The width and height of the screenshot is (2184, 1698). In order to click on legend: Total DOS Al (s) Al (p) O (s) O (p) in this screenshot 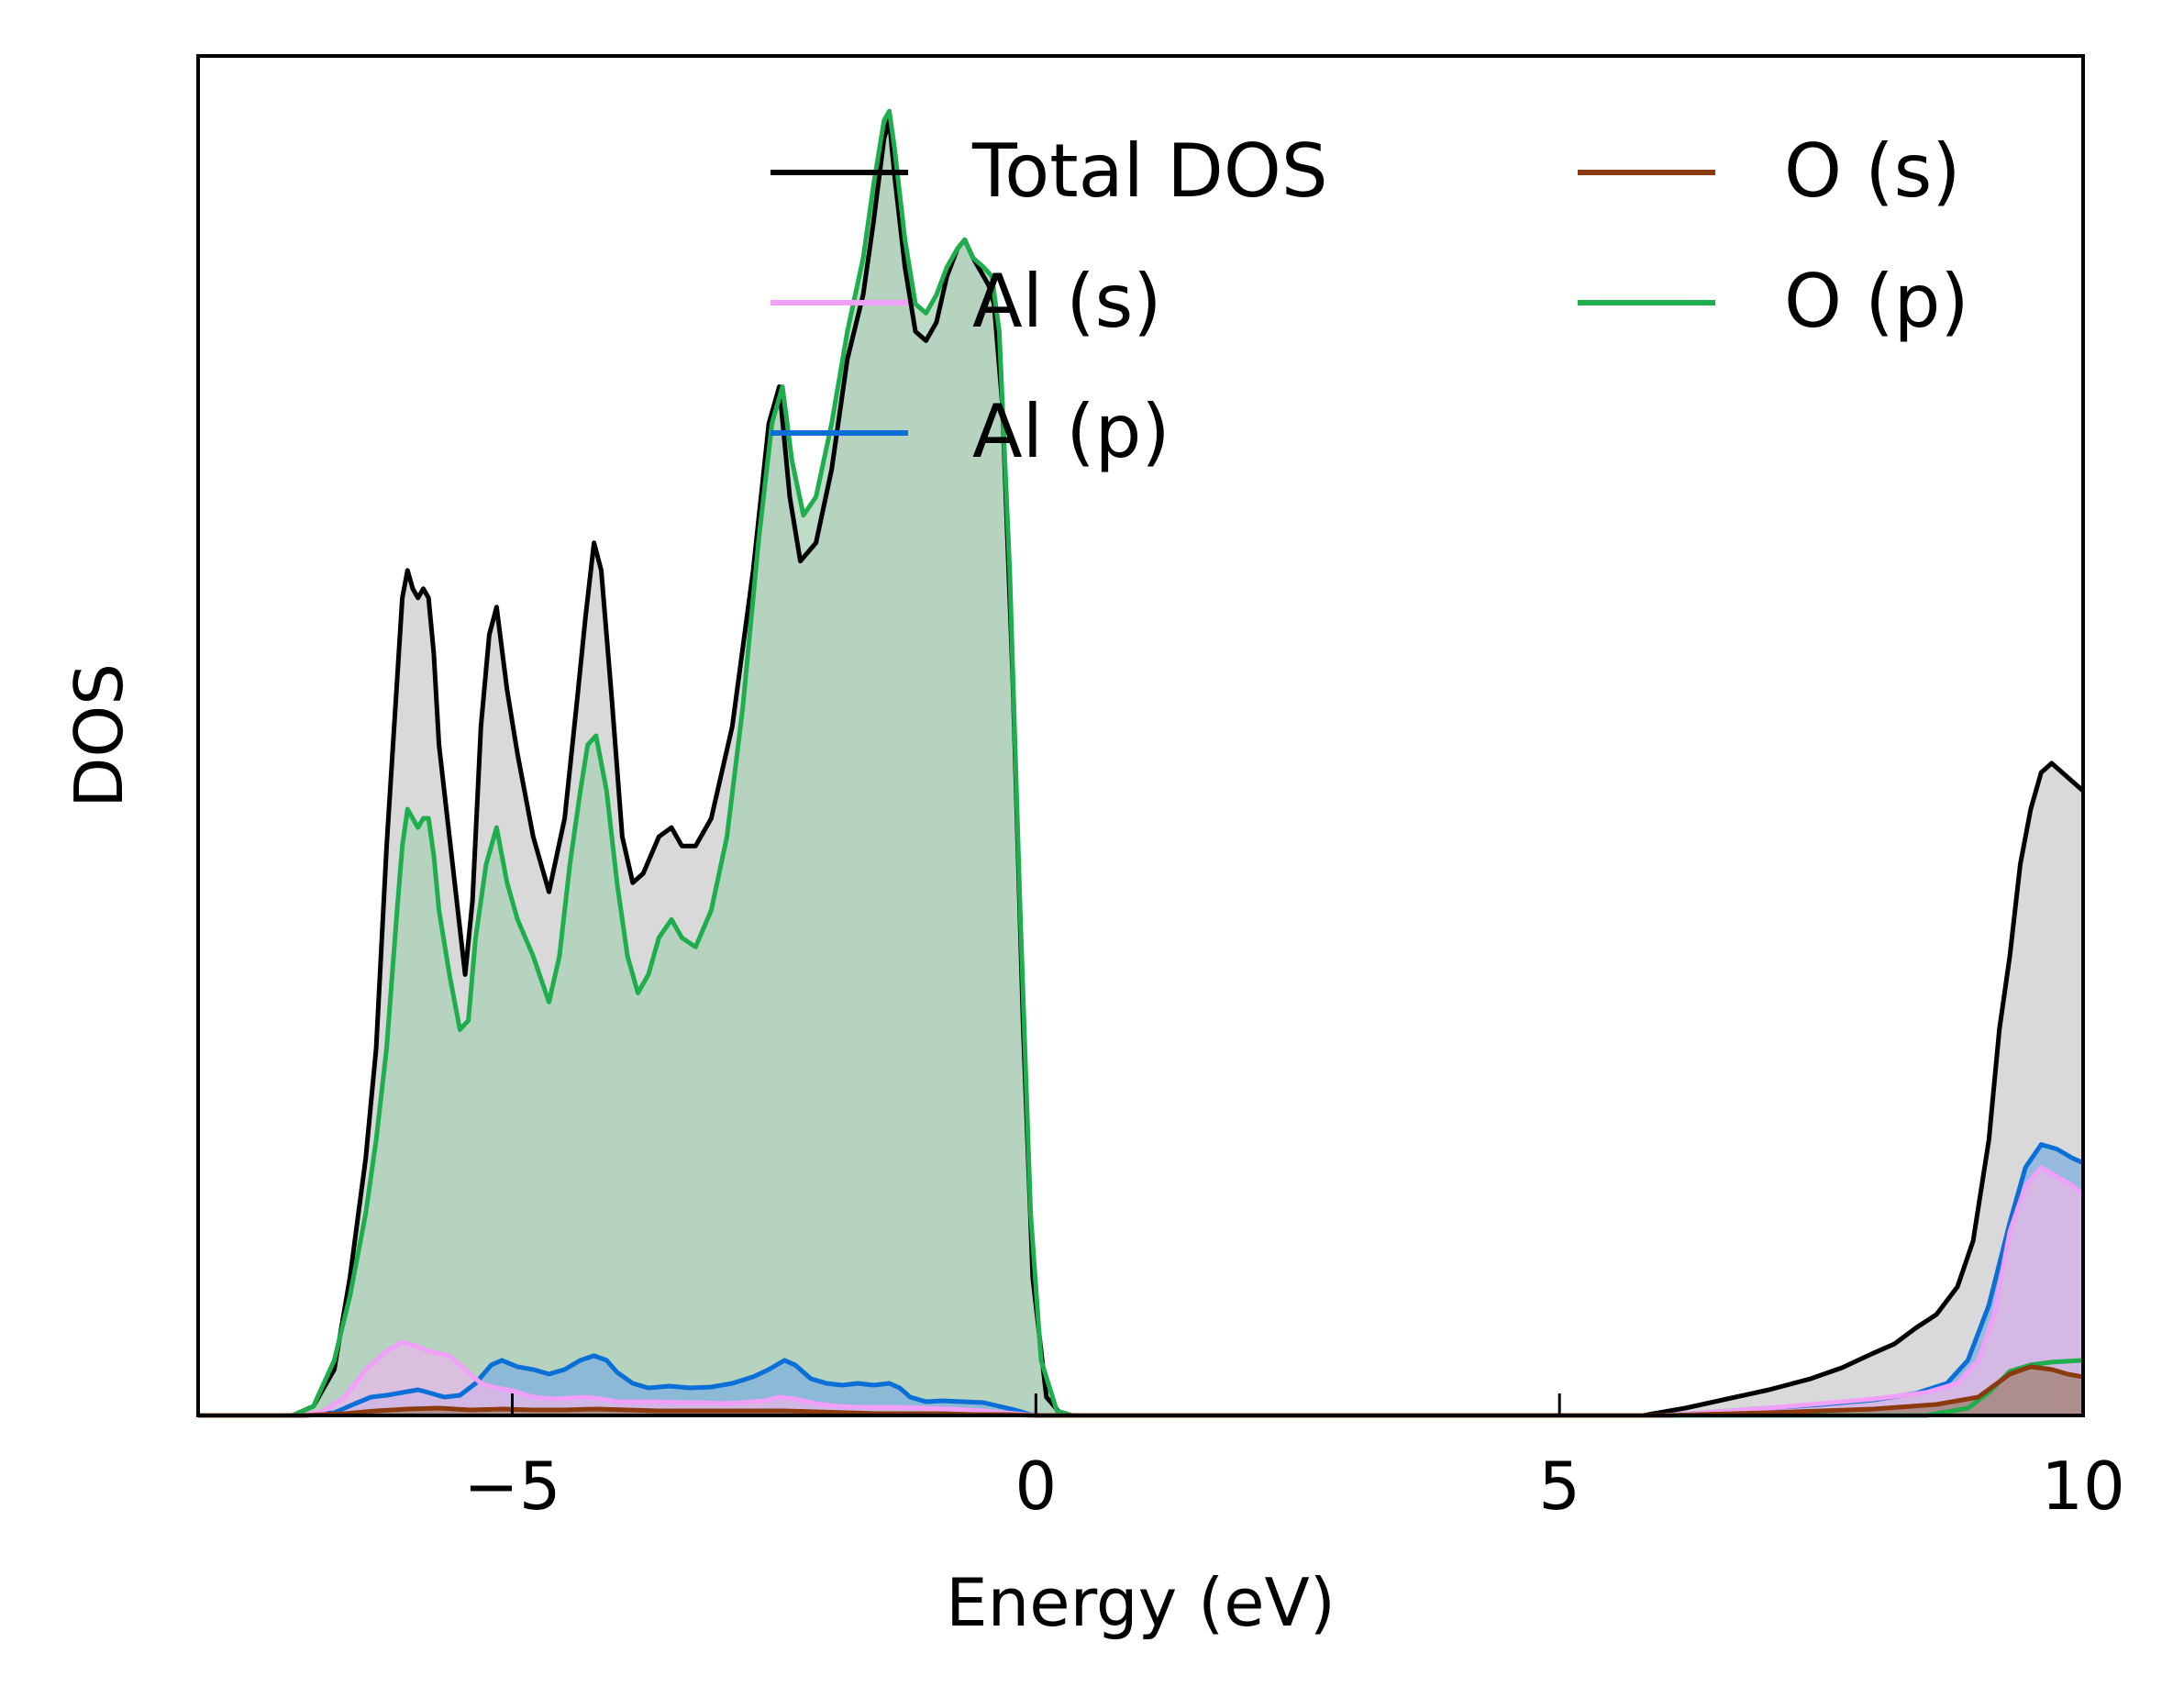, I will do `click(1369, 301)`.